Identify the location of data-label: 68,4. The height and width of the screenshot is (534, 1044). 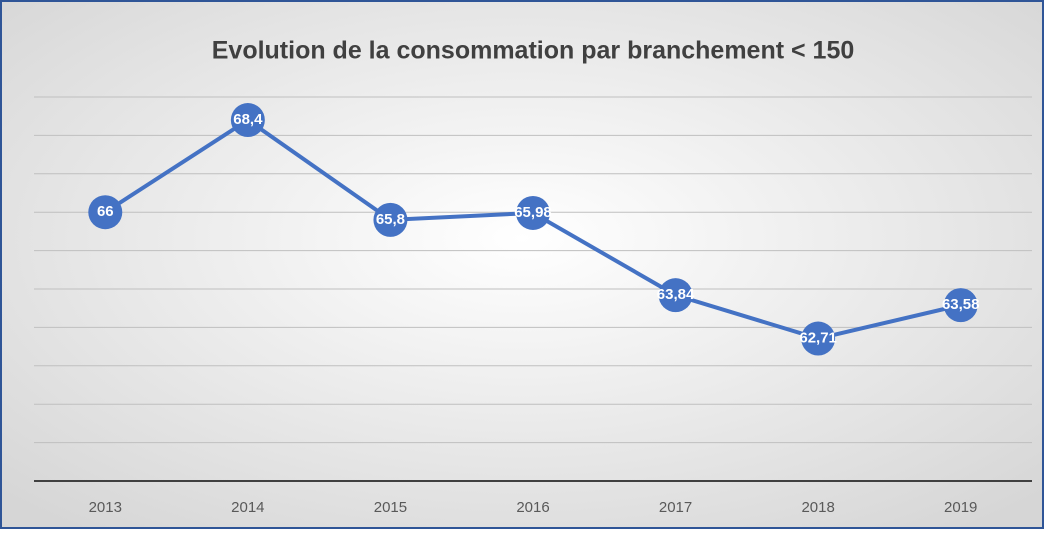
(248, 119).